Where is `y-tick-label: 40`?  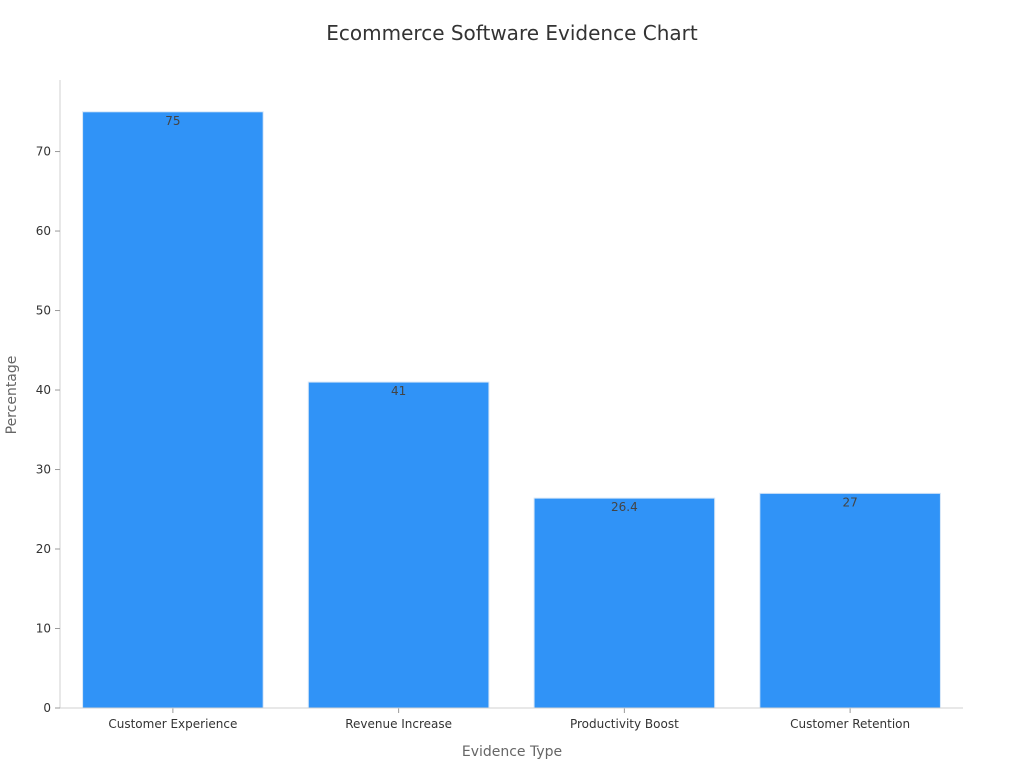
y-tick-label: 40 is located at coordinates (43, 390).